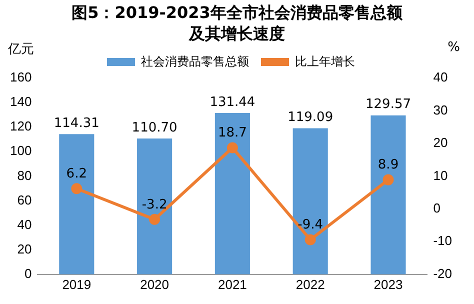  I want to click on y-axis-title: 亿元, so click(21, 49).